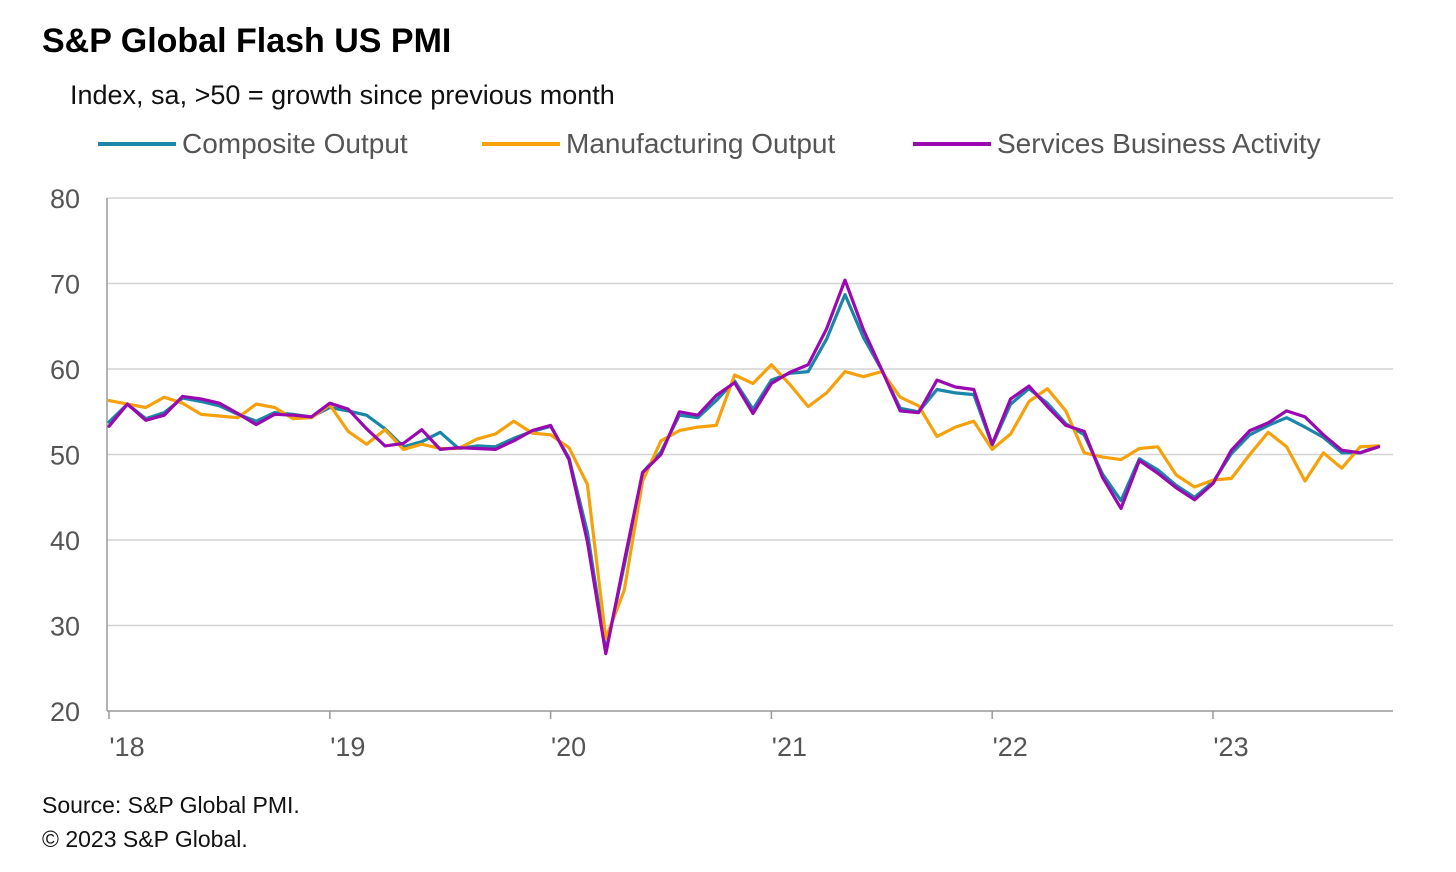  Describe the element at coordinates (247, 41) in the screenshot. I see `chart-title: S&P Global Flash US PMI` at that location.